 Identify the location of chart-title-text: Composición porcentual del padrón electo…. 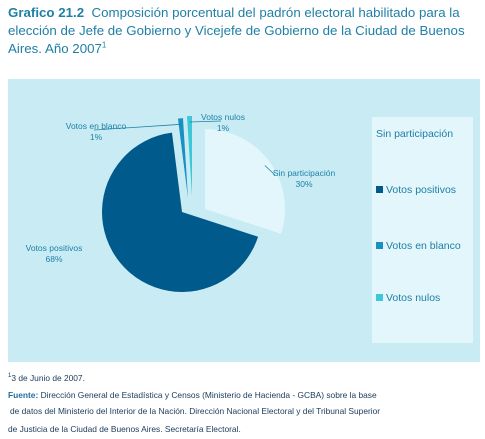
(236, 30).